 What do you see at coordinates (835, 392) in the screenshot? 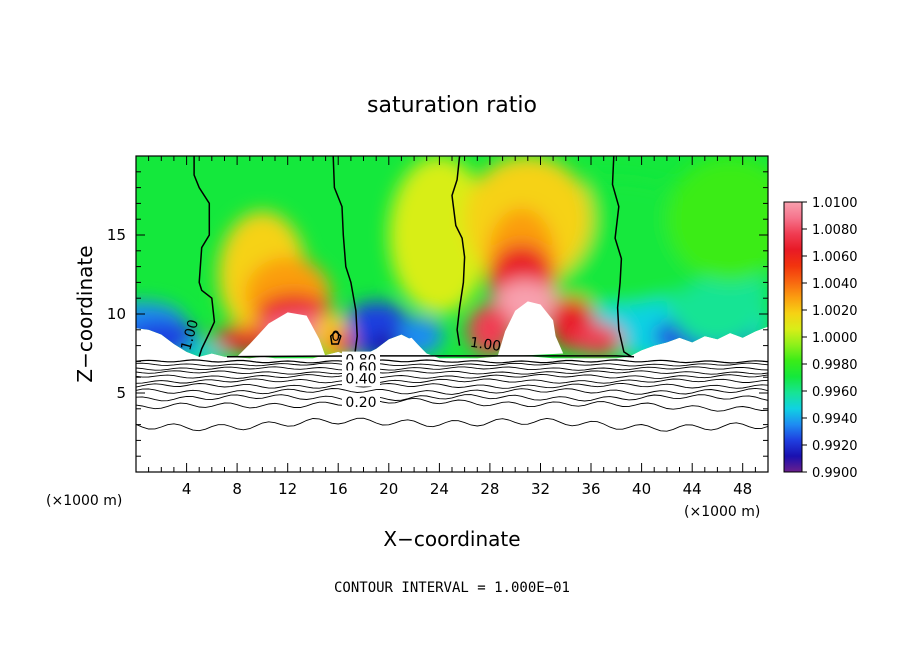
I see `colorbar-label: 0.9960` at bounding box center [835, 392].